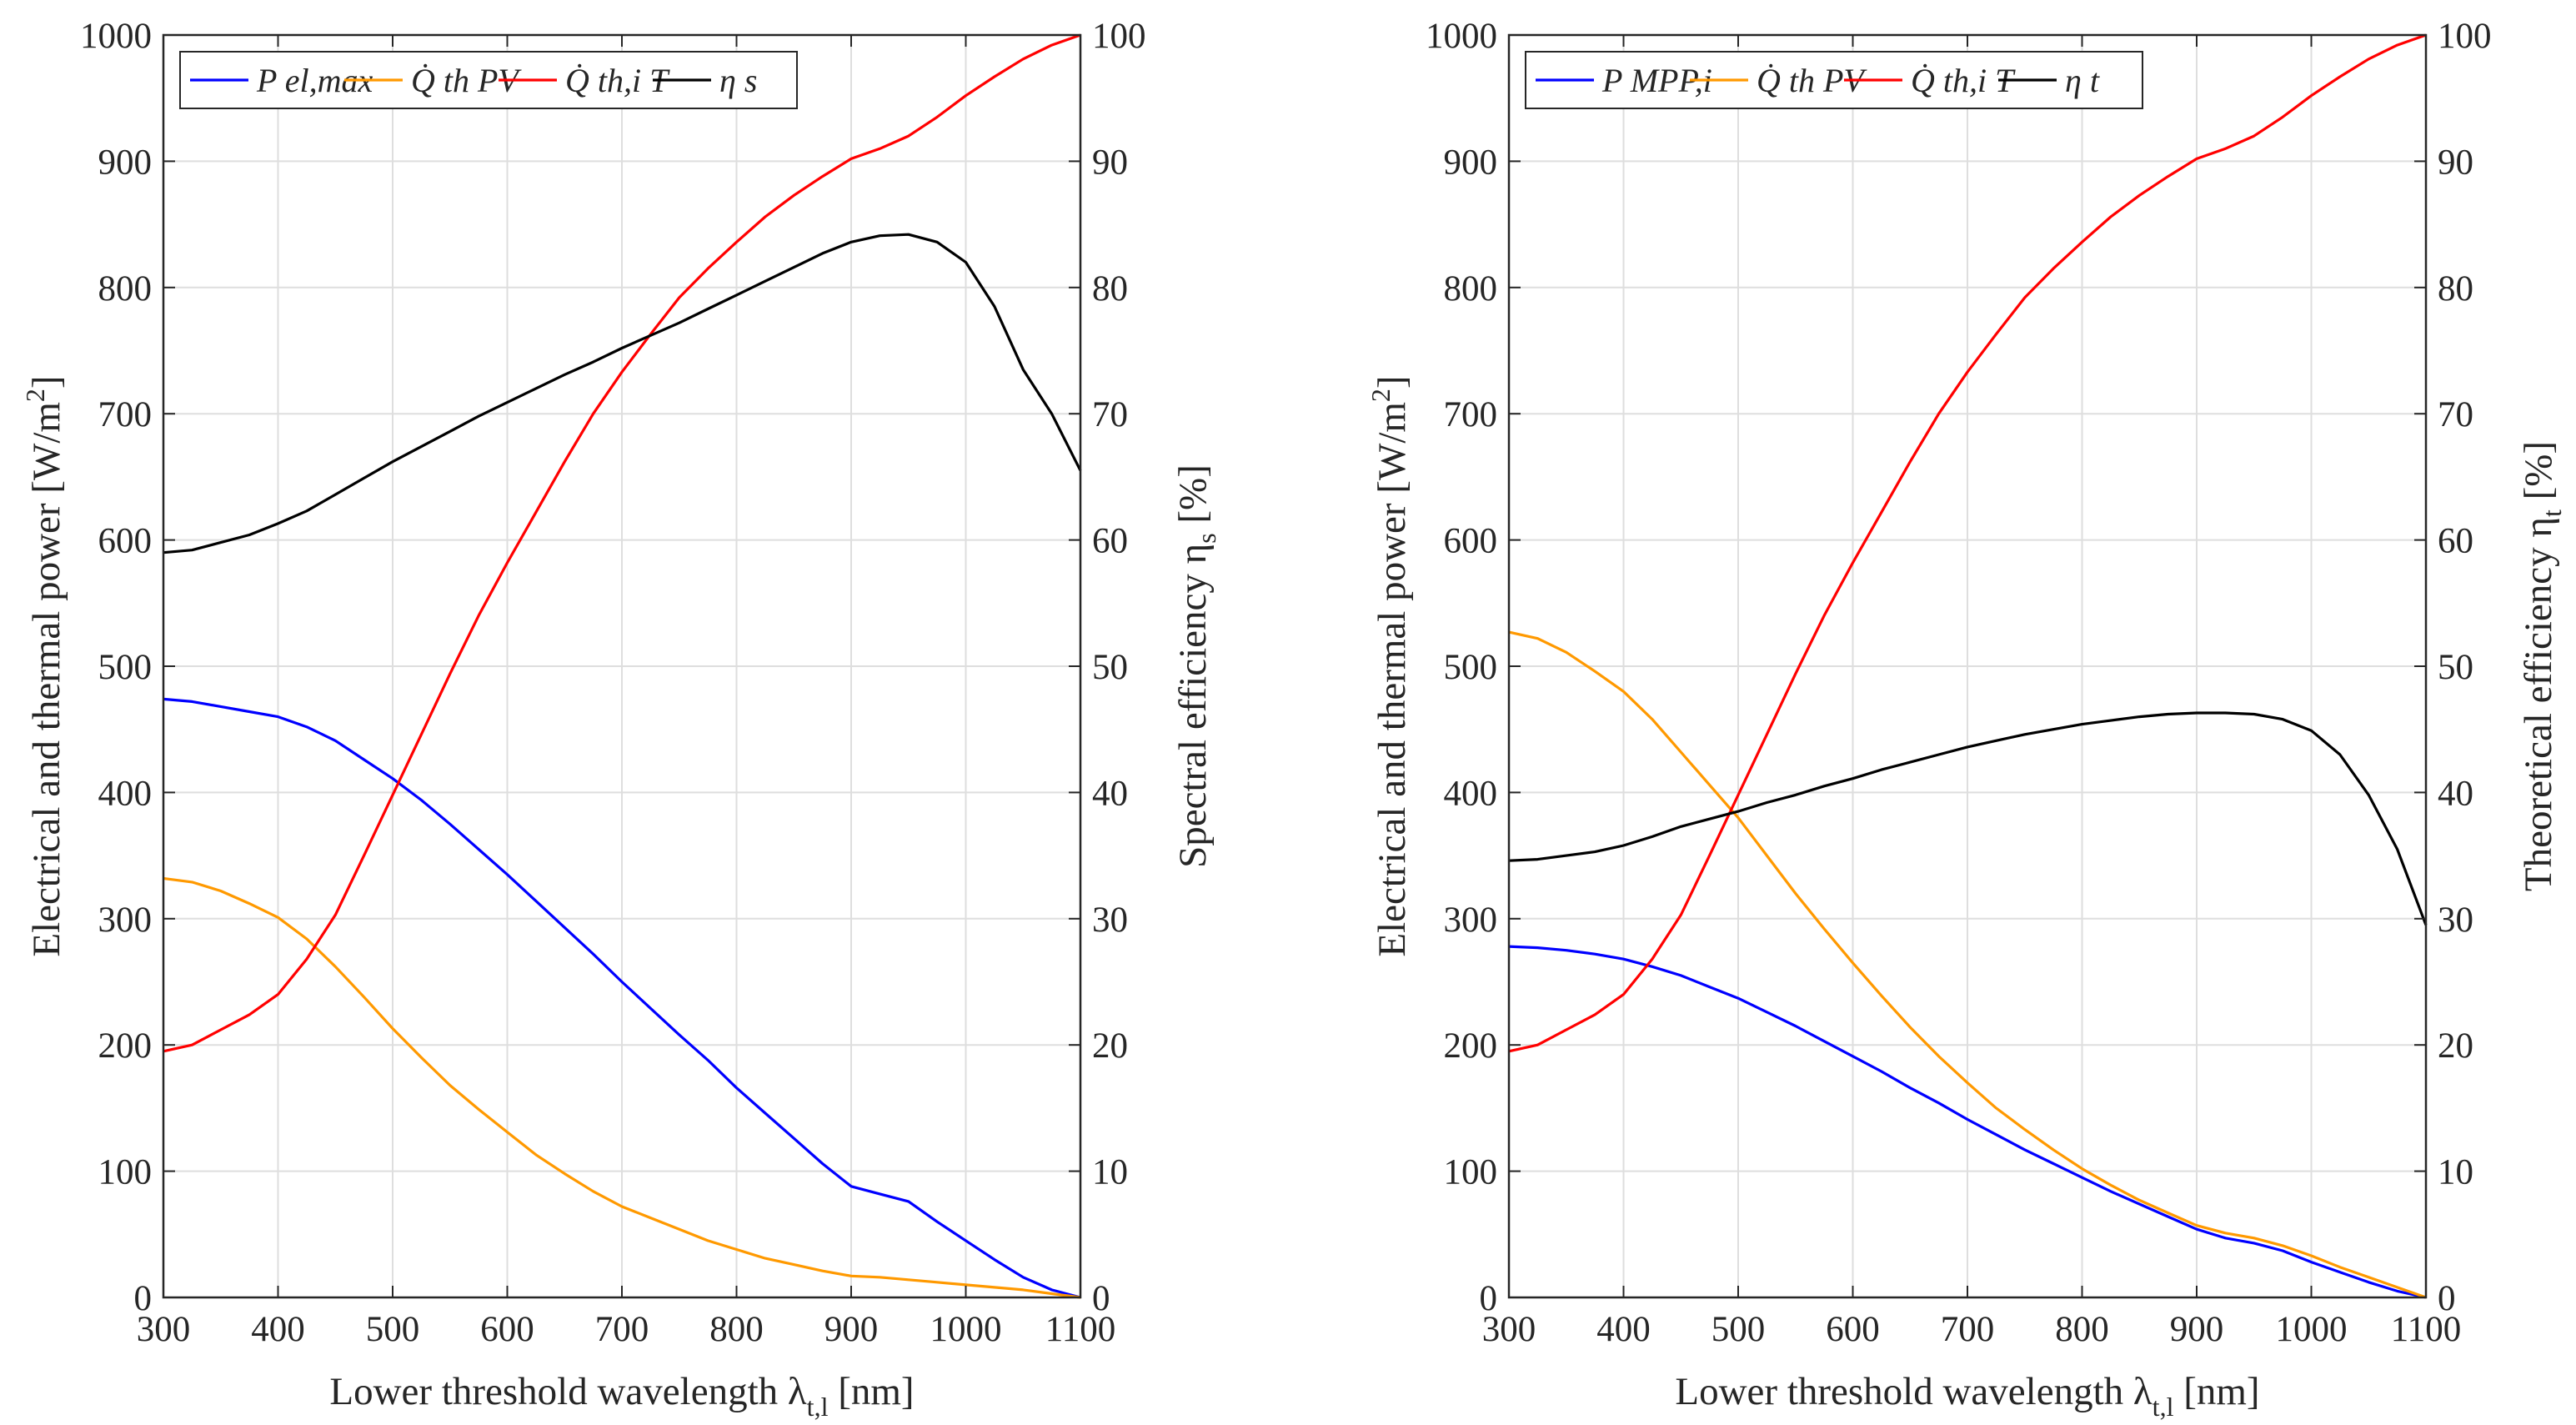 The width and height of the screenshot is (2576, 1425). I want to click on y-tick-label-right: 50, so click(1110, 667).